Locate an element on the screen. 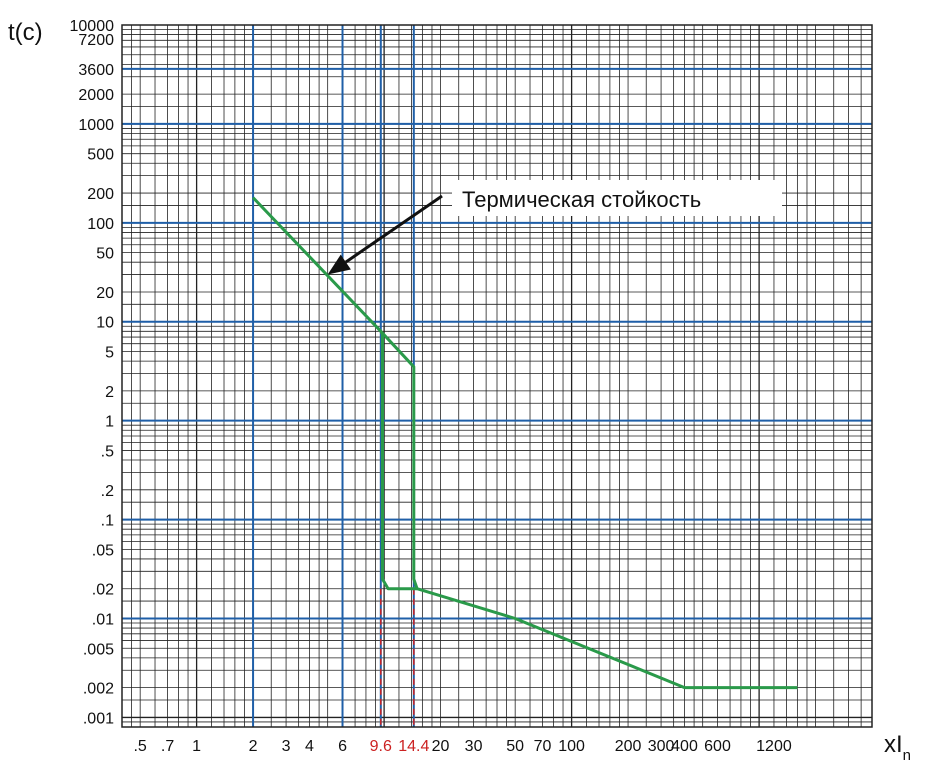 The image size is (925, 773). y-tick-label: .5 is located at coordinates (107, 451).